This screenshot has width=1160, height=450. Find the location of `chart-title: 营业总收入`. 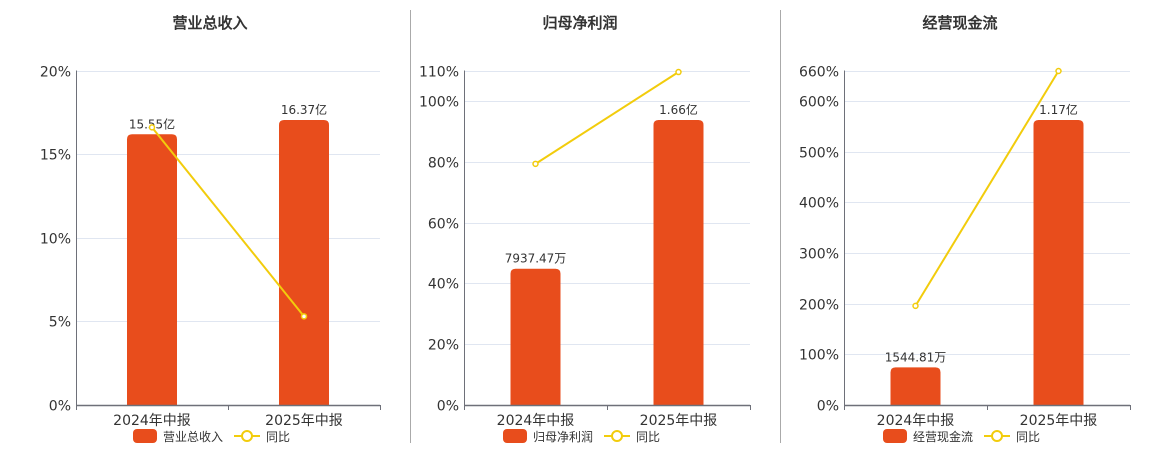

chart-title: 营业总收入 is located at coordinates (209, 23).